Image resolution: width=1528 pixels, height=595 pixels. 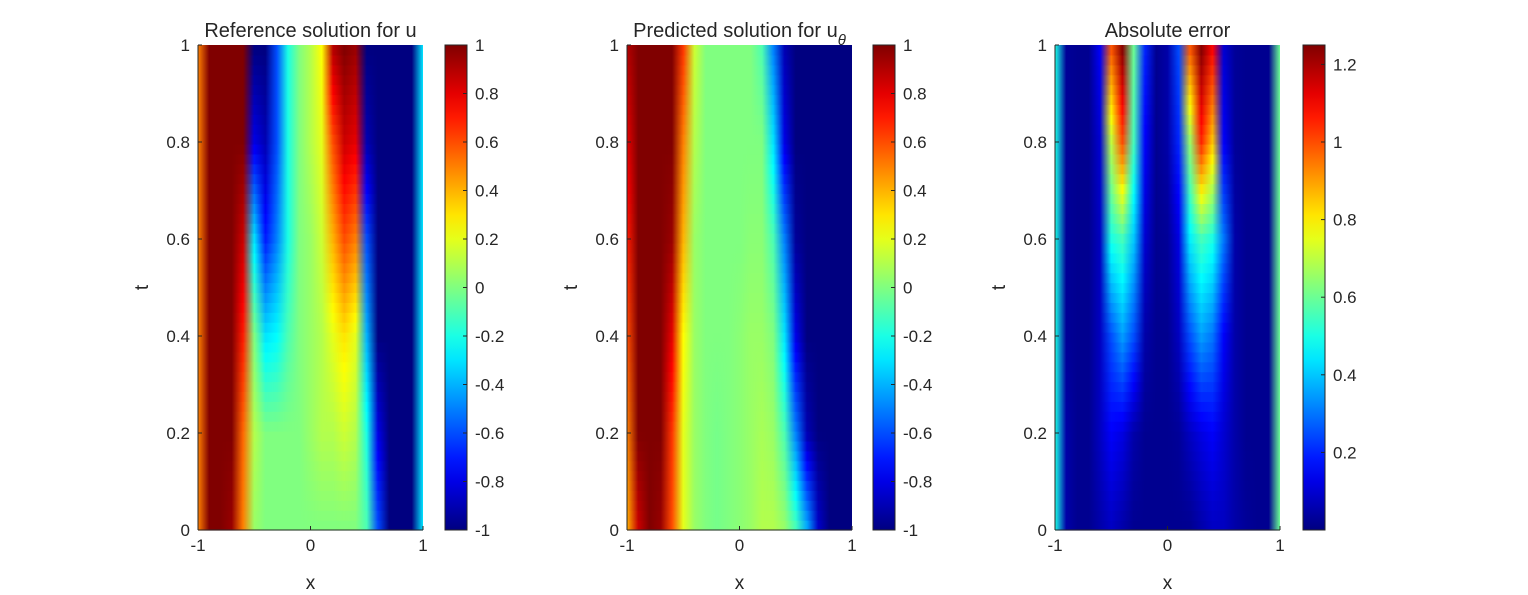 What do you see at coordinates (311, 583) in the screenshot?
I see `x-axis-label: x` at bounding box center [311, 583].